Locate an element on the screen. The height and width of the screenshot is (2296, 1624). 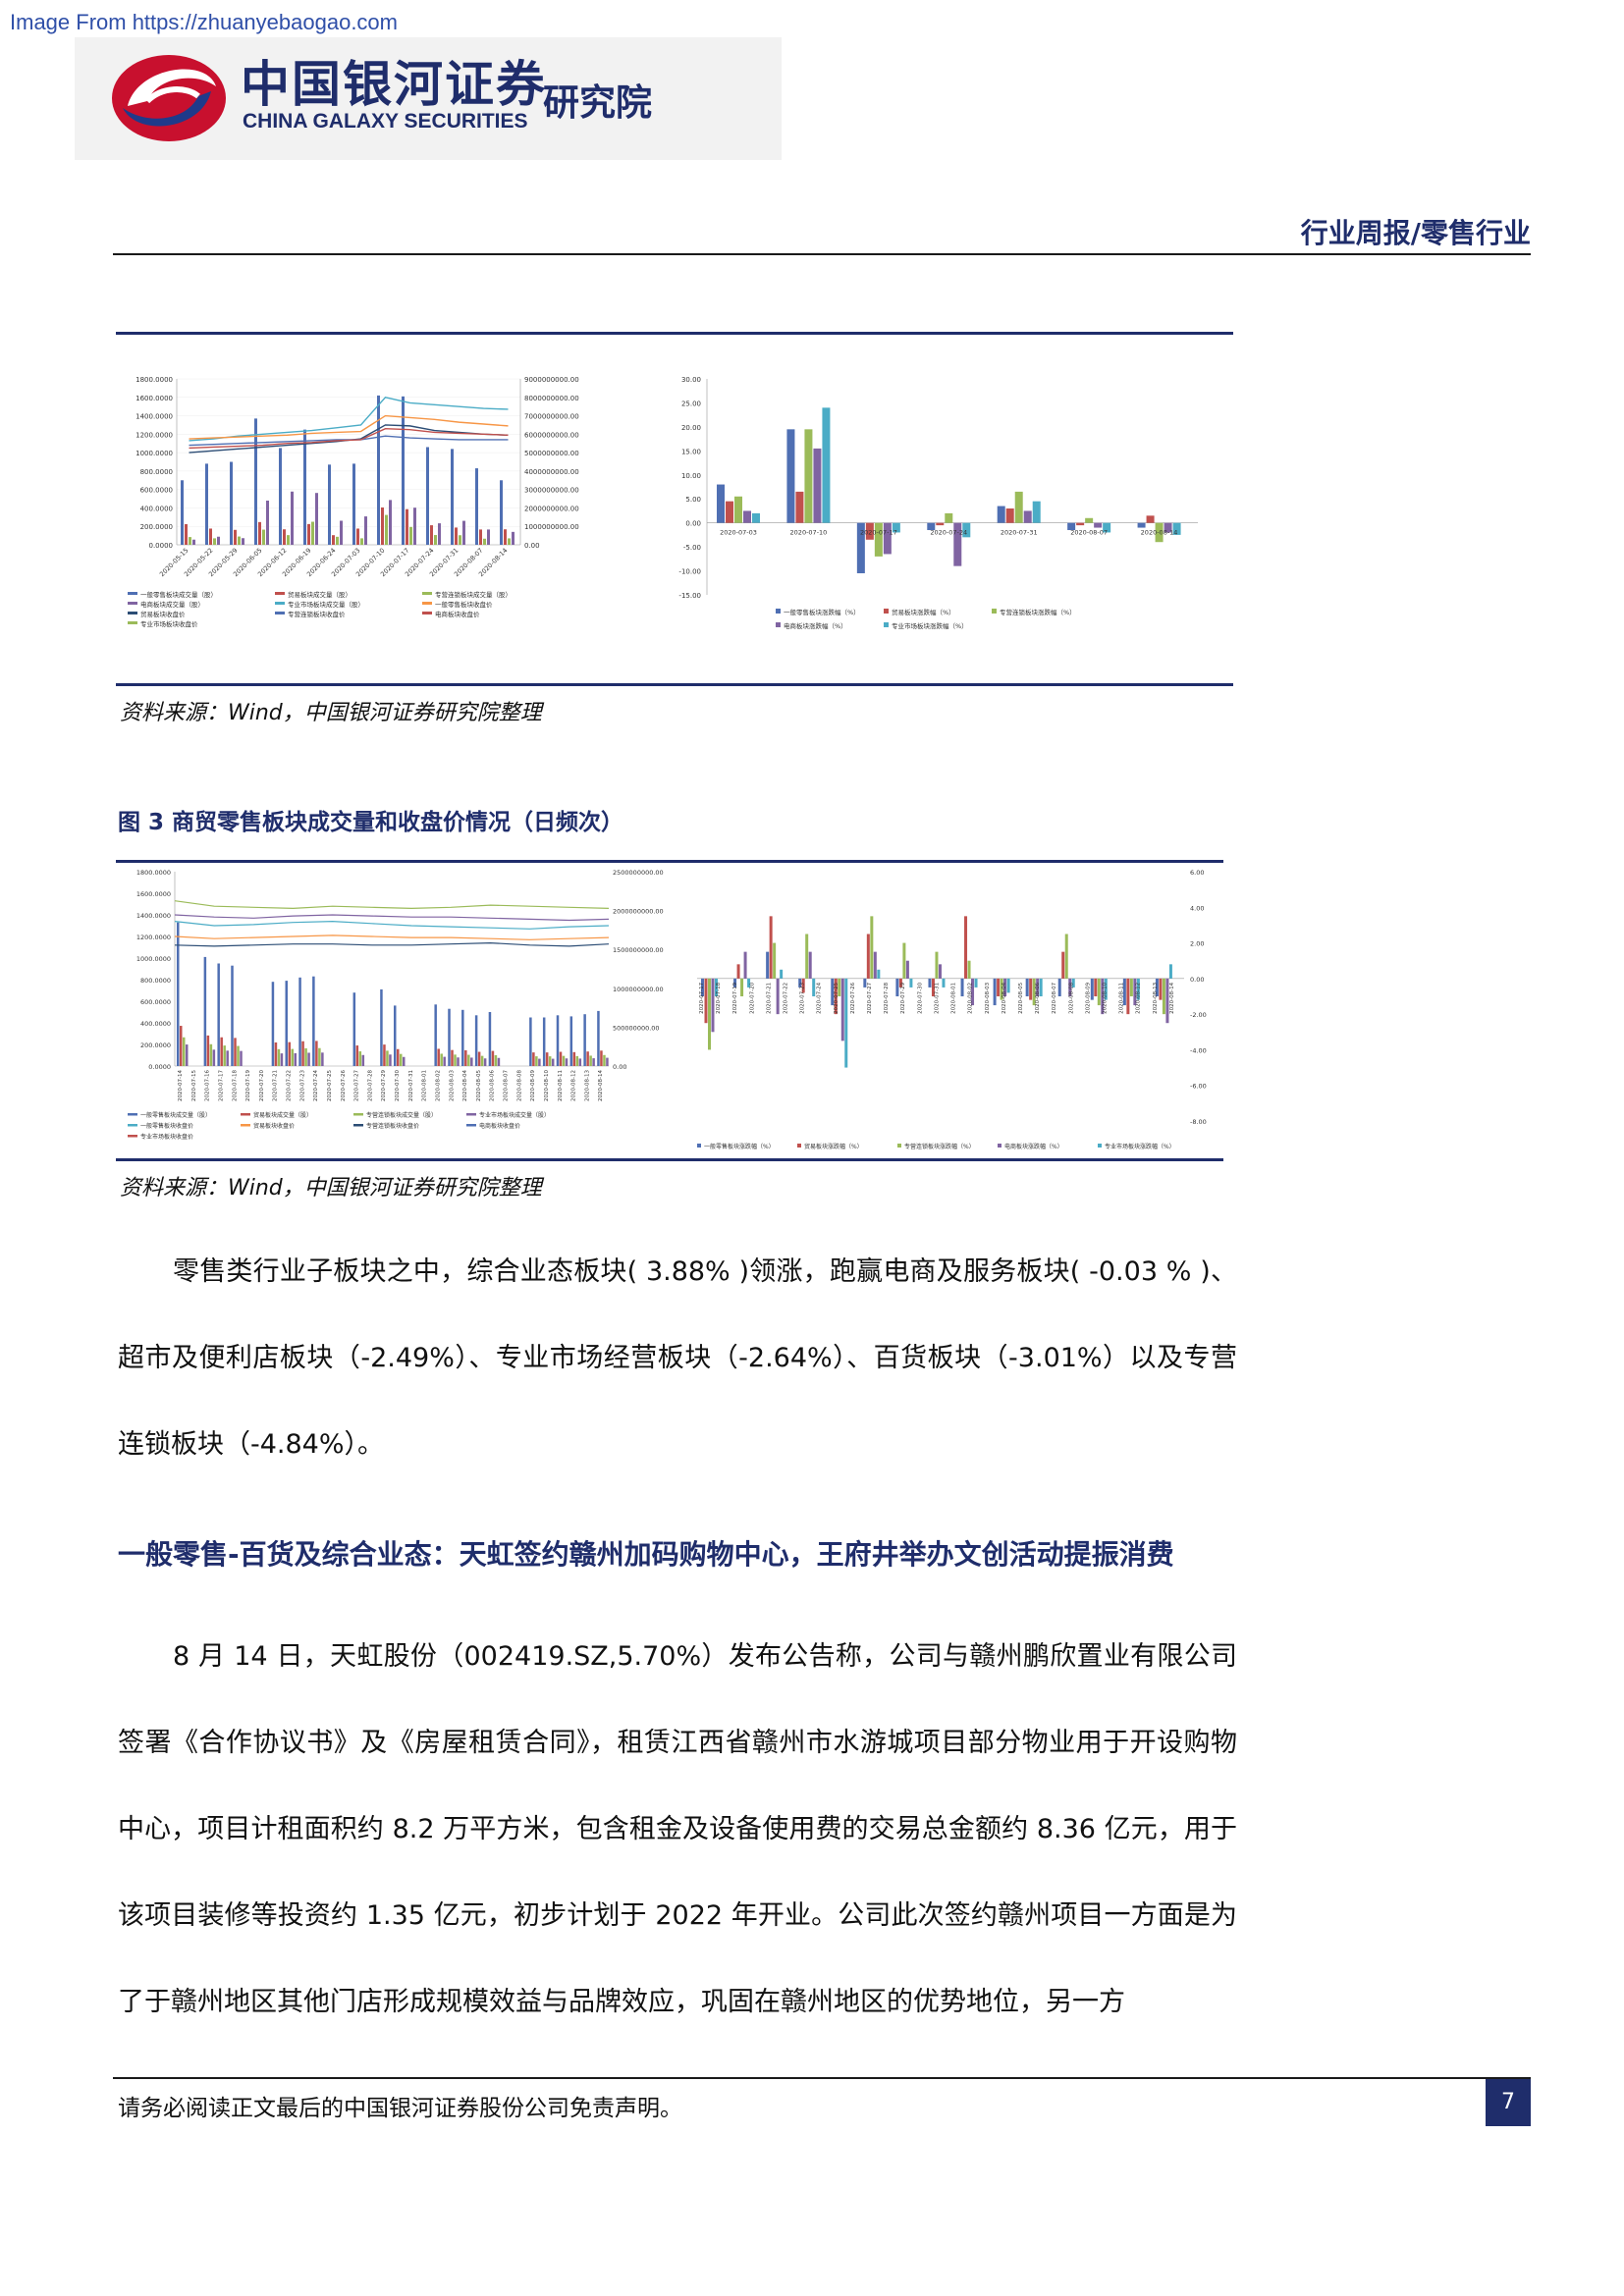
x-tick-label: 2020-07-24 is located at coordinates (316, 1085).